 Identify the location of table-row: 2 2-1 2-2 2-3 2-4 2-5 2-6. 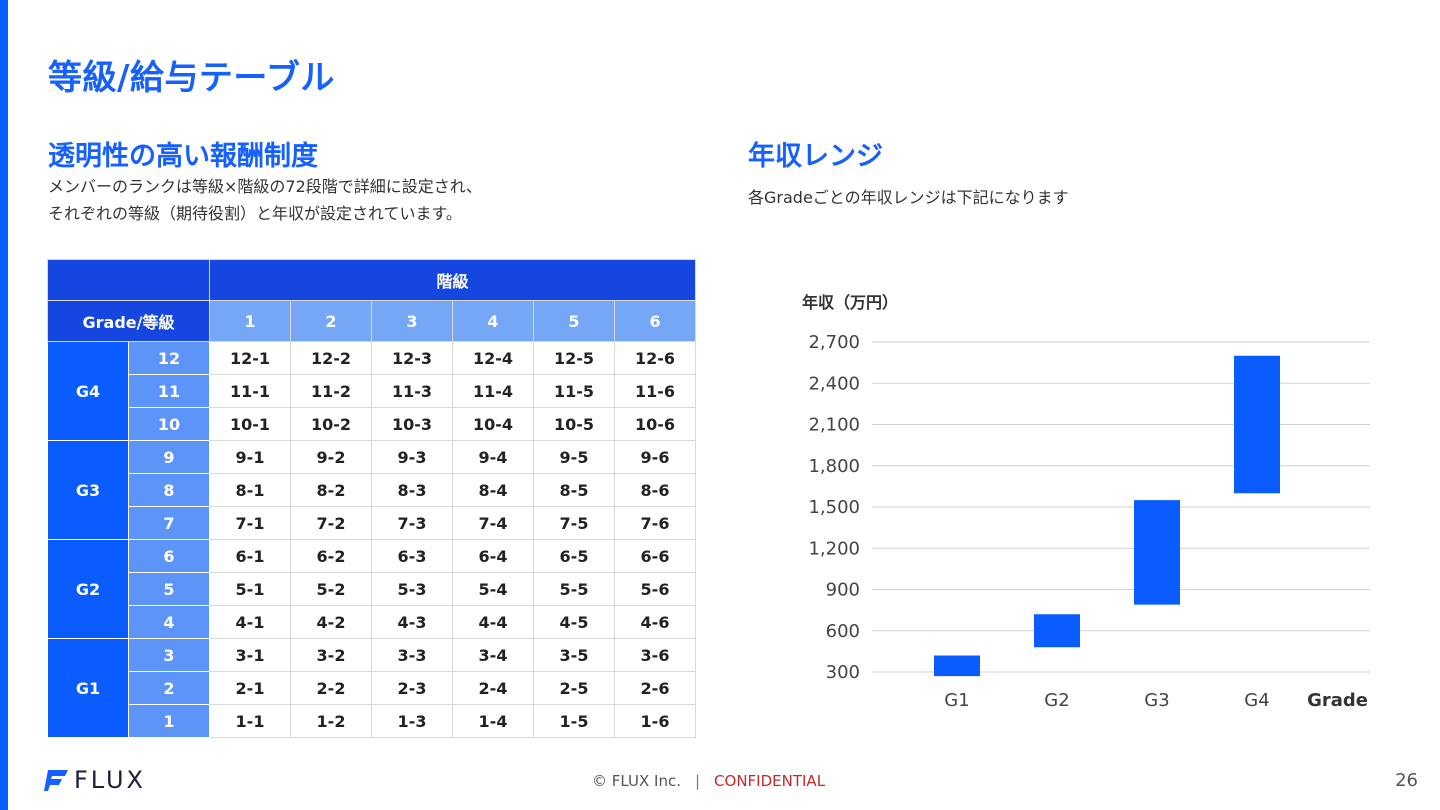
(372, 688).